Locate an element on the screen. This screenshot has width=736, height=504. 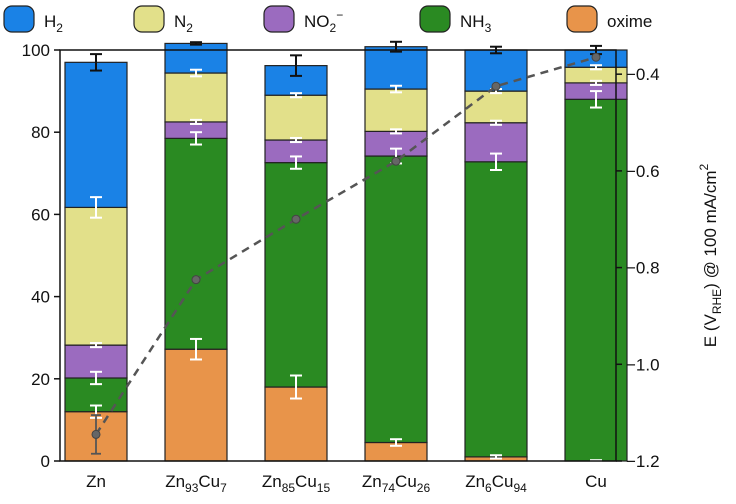
y-tick-label: 60 is located at coordinates (40, 214).